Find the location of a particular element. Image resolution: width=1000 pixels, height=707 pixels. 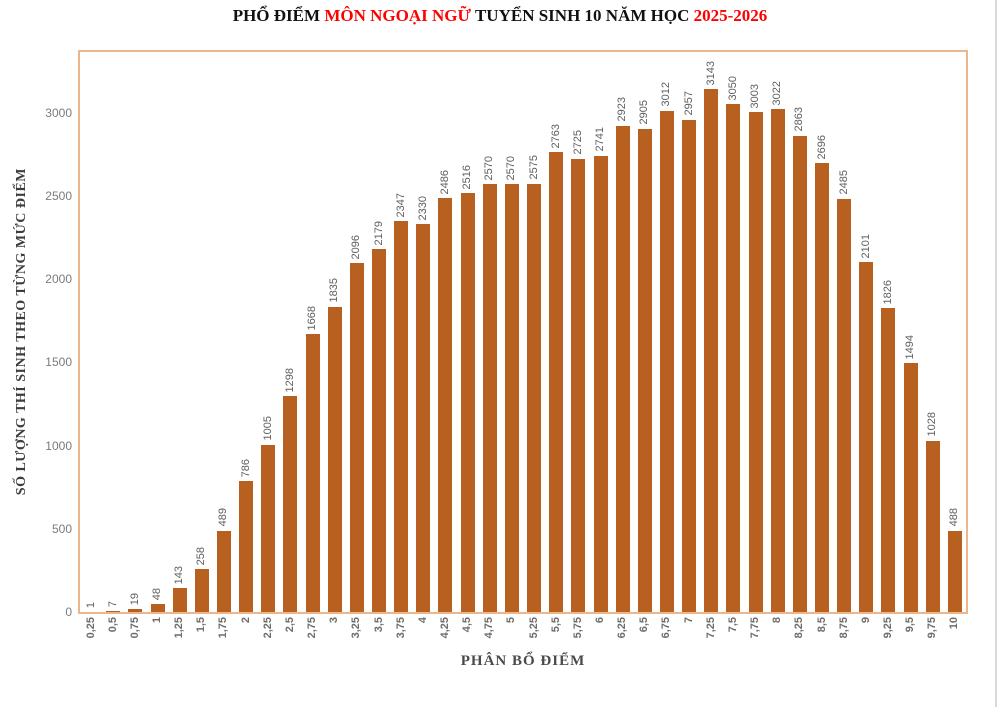

bar-value-label: 488 is located at coordinates (954, 517).